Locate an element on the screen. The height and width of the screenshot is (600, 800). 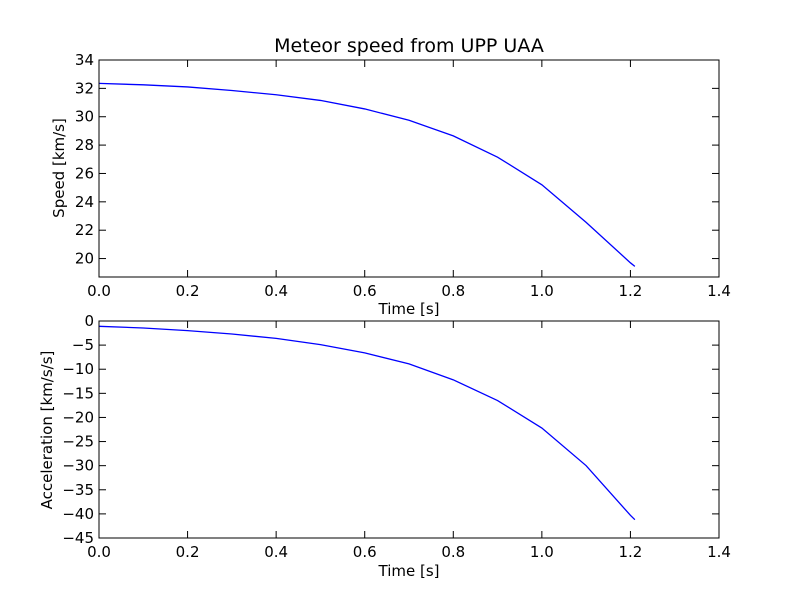
speed-x-tick-label: 0.8 is located at coordinates (453, 291).